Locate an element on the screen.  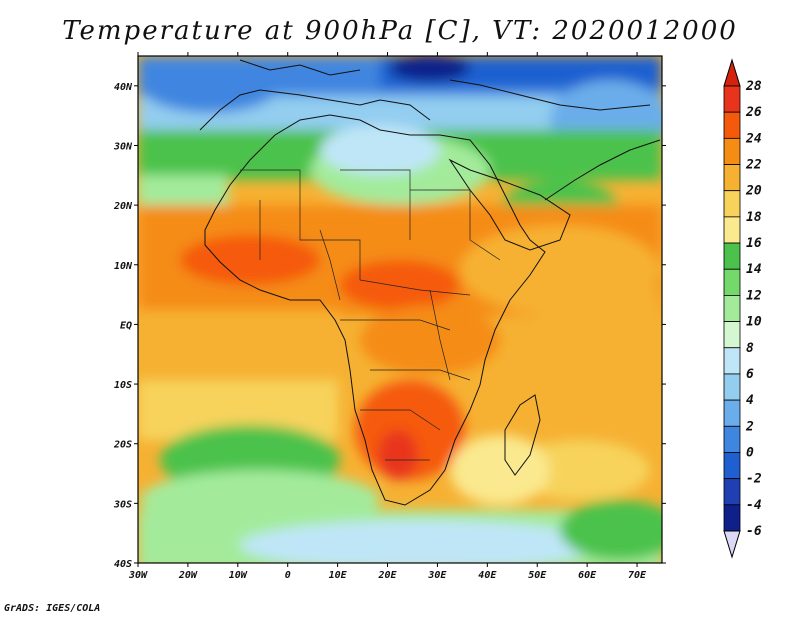
lat-tick-label: 10N is located at coordinates (123, 266).